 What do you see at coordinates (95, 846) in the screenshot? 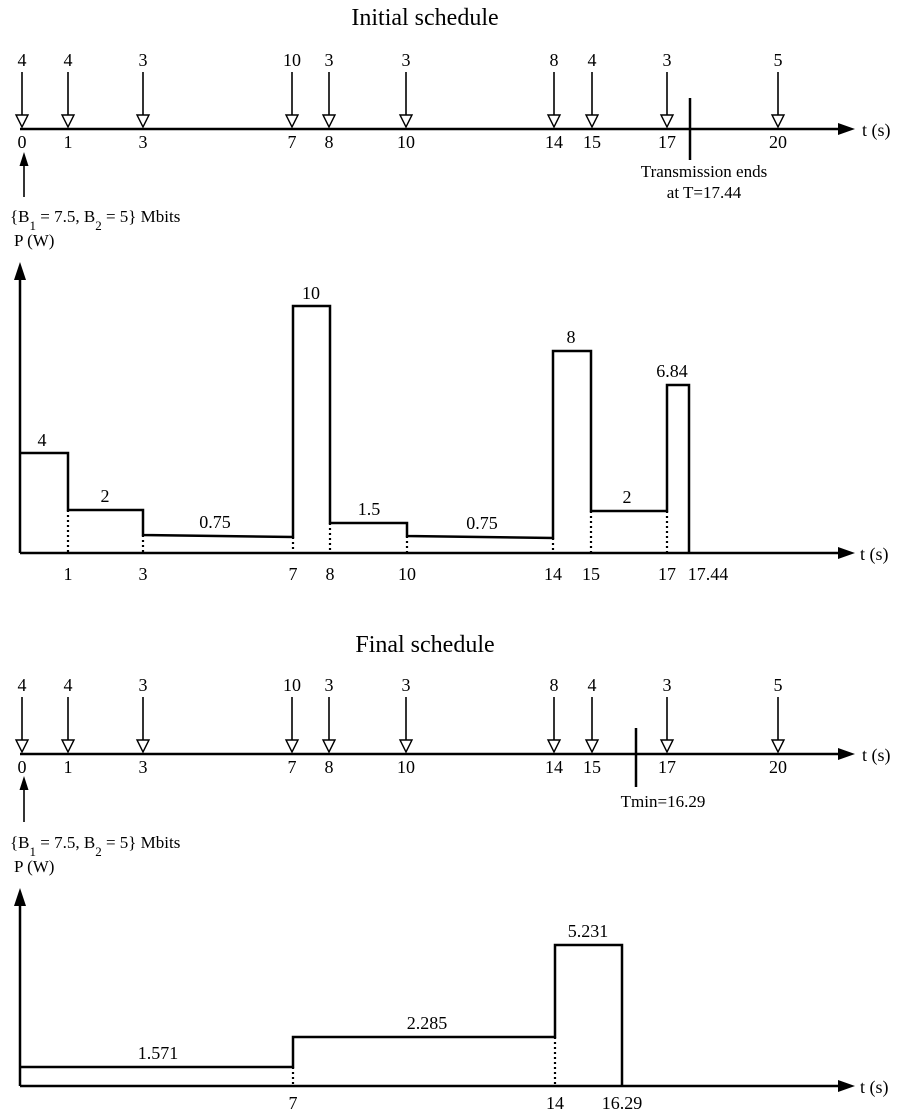
I see `final-bits-label: {B1 = 7.5, B2 = 5} Mbits` at bounding box center [95, 846].